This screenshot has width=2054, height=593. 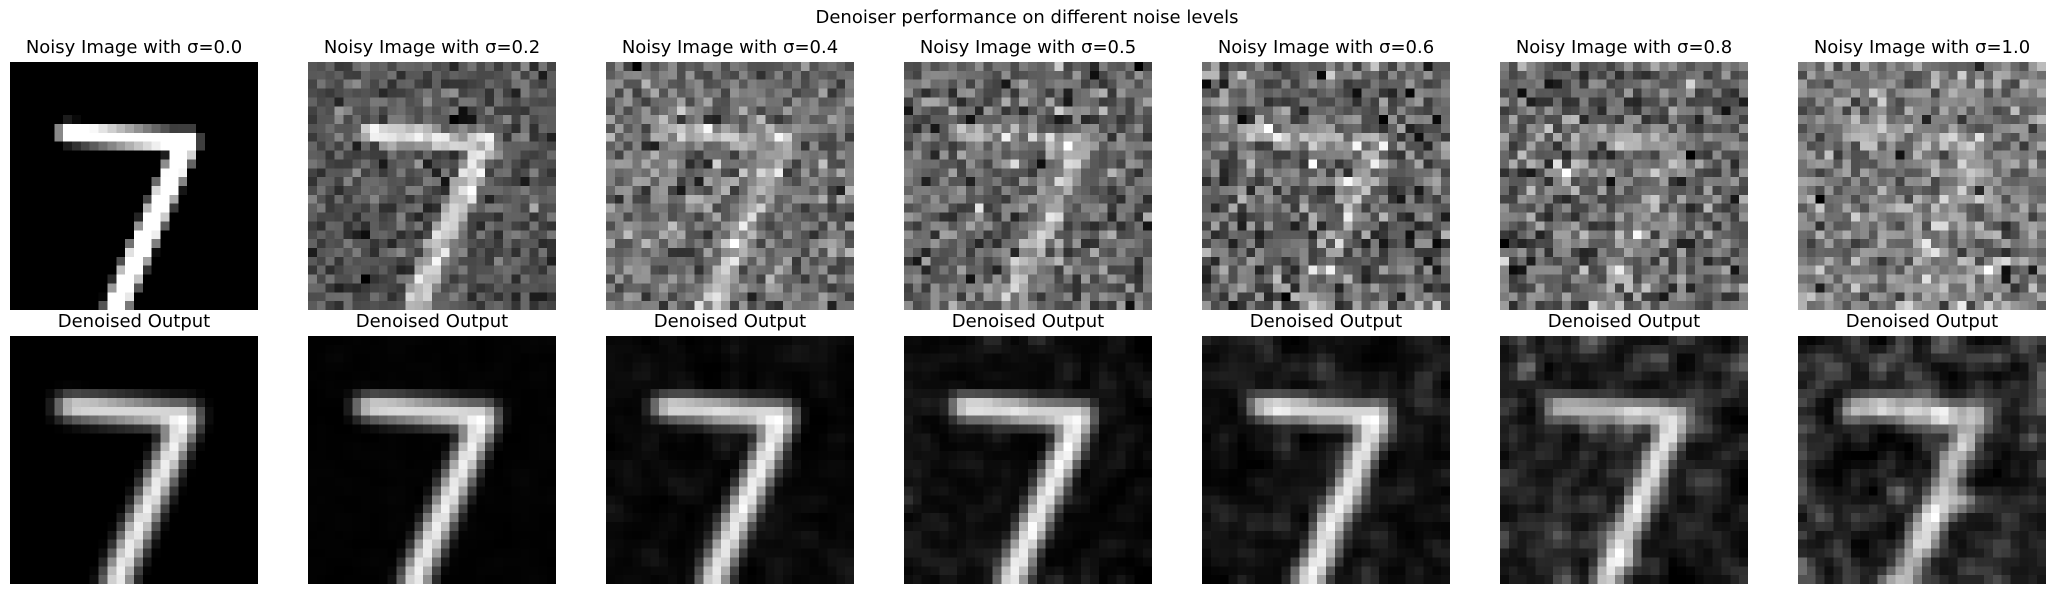 What do you see at coordinates (432, 47) in the screenshot?
I see `noisy-panel-title: Noisy Image with σ=0.2` at bounding box center [432, 47].